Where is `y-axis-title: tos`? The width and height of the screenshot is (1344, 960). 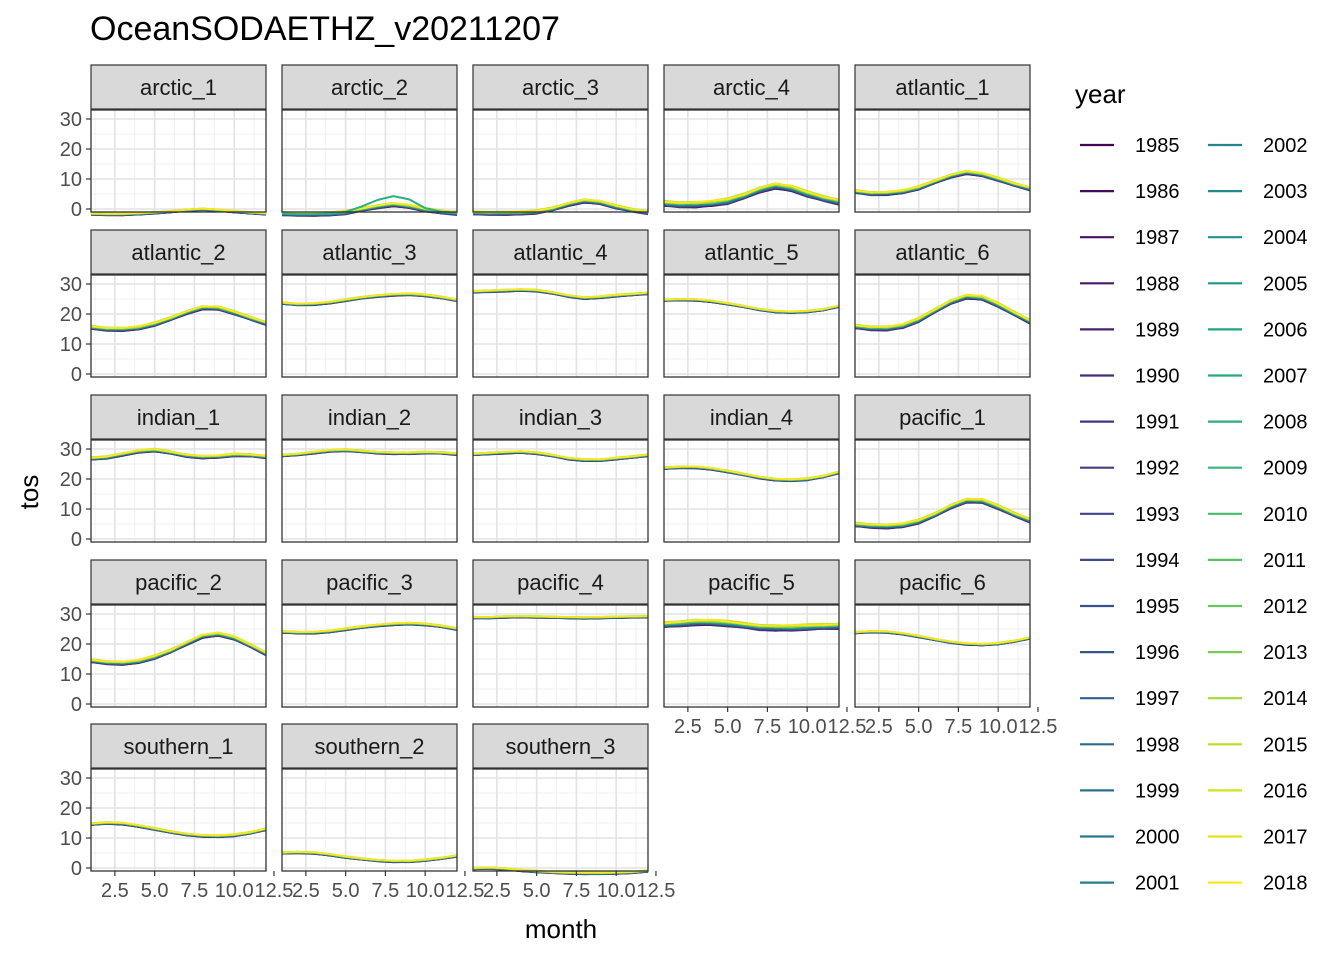 y-axis-title: tos is located at coordinates (29, 492).